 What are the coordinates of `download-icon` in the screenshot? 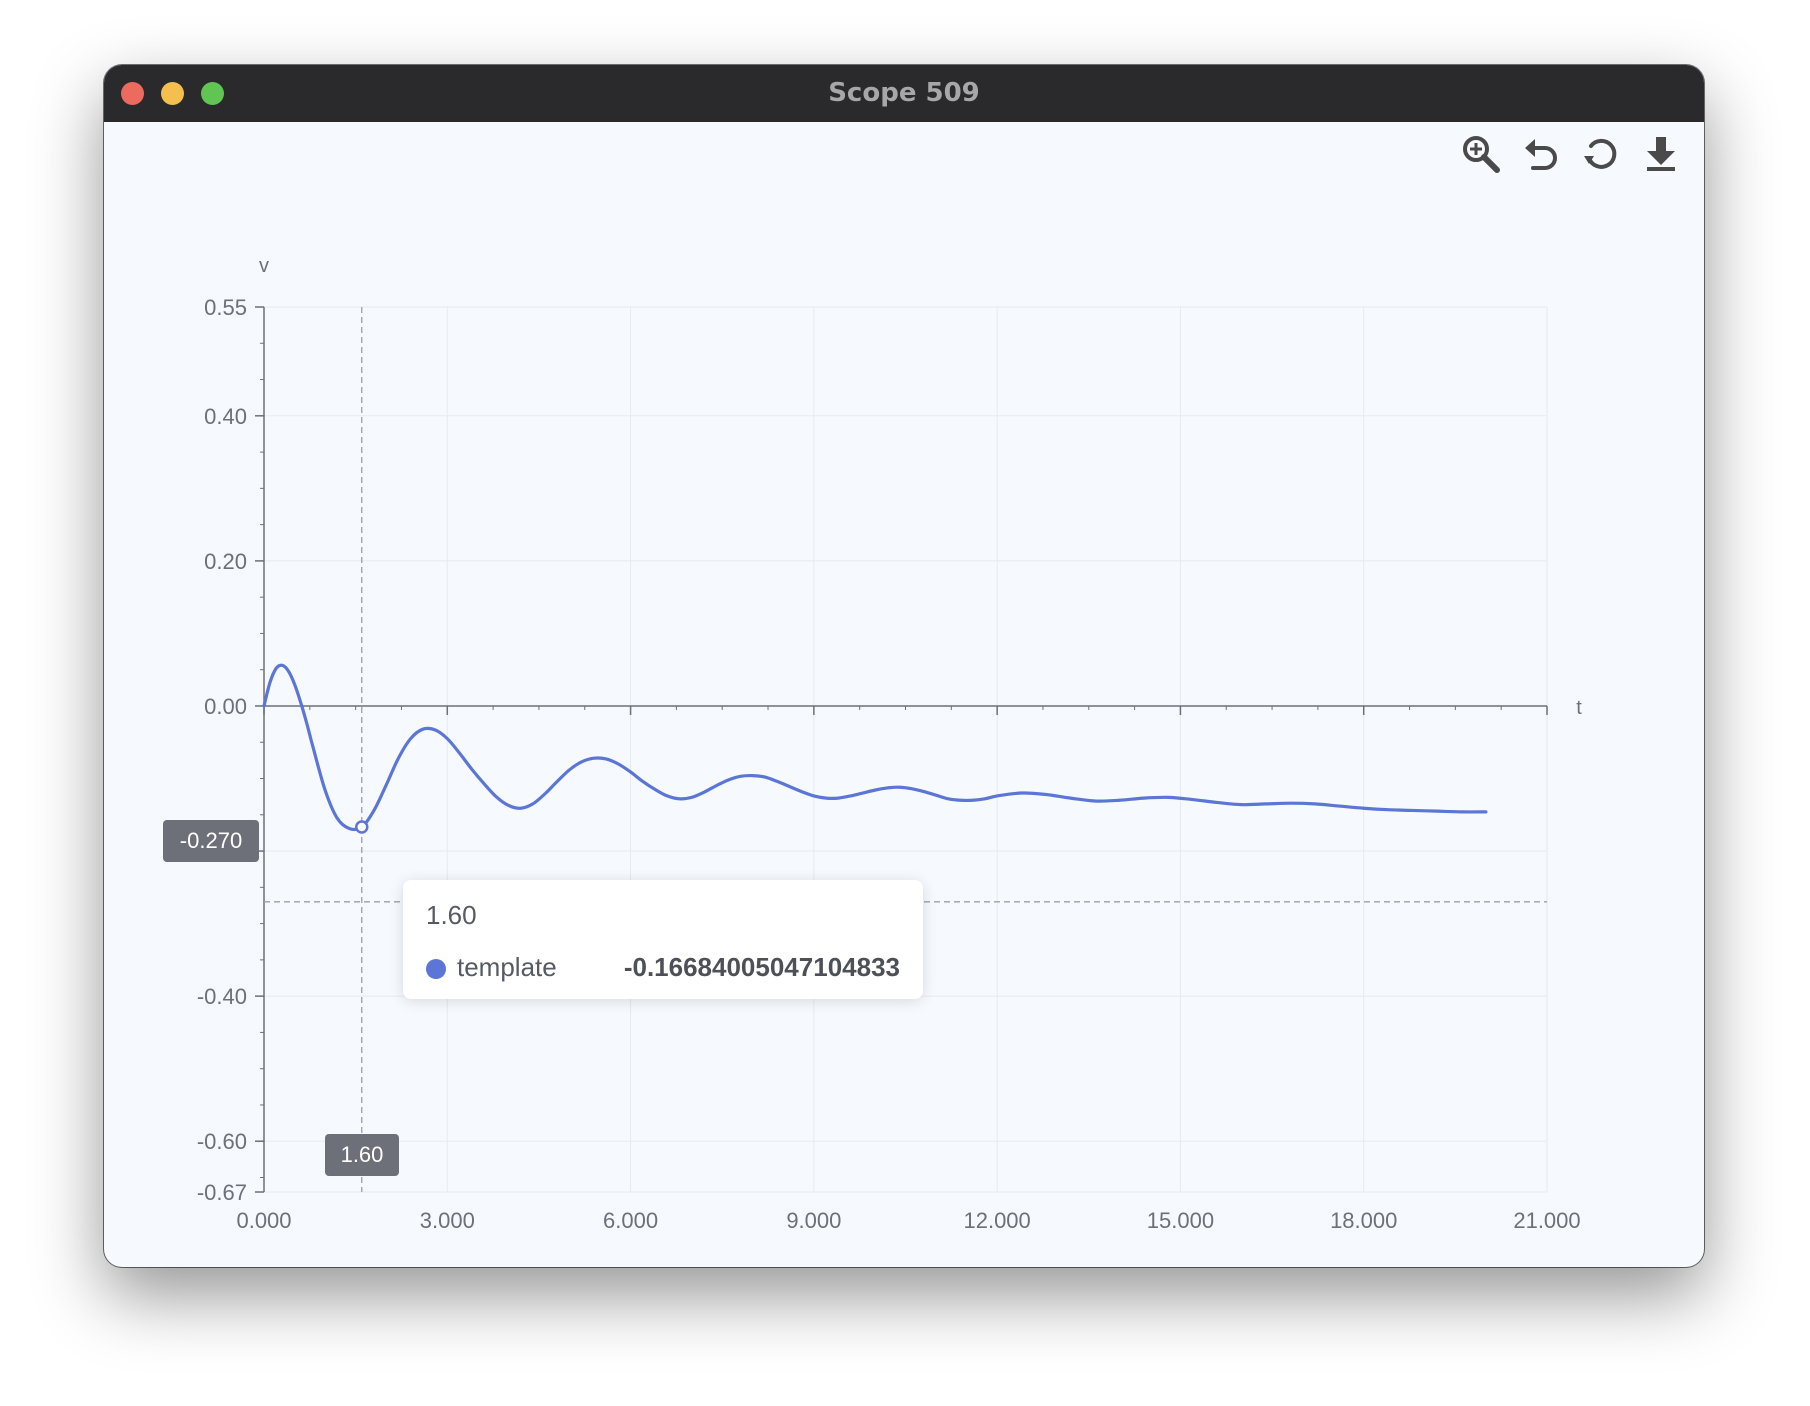 It's located at (1661, 154).